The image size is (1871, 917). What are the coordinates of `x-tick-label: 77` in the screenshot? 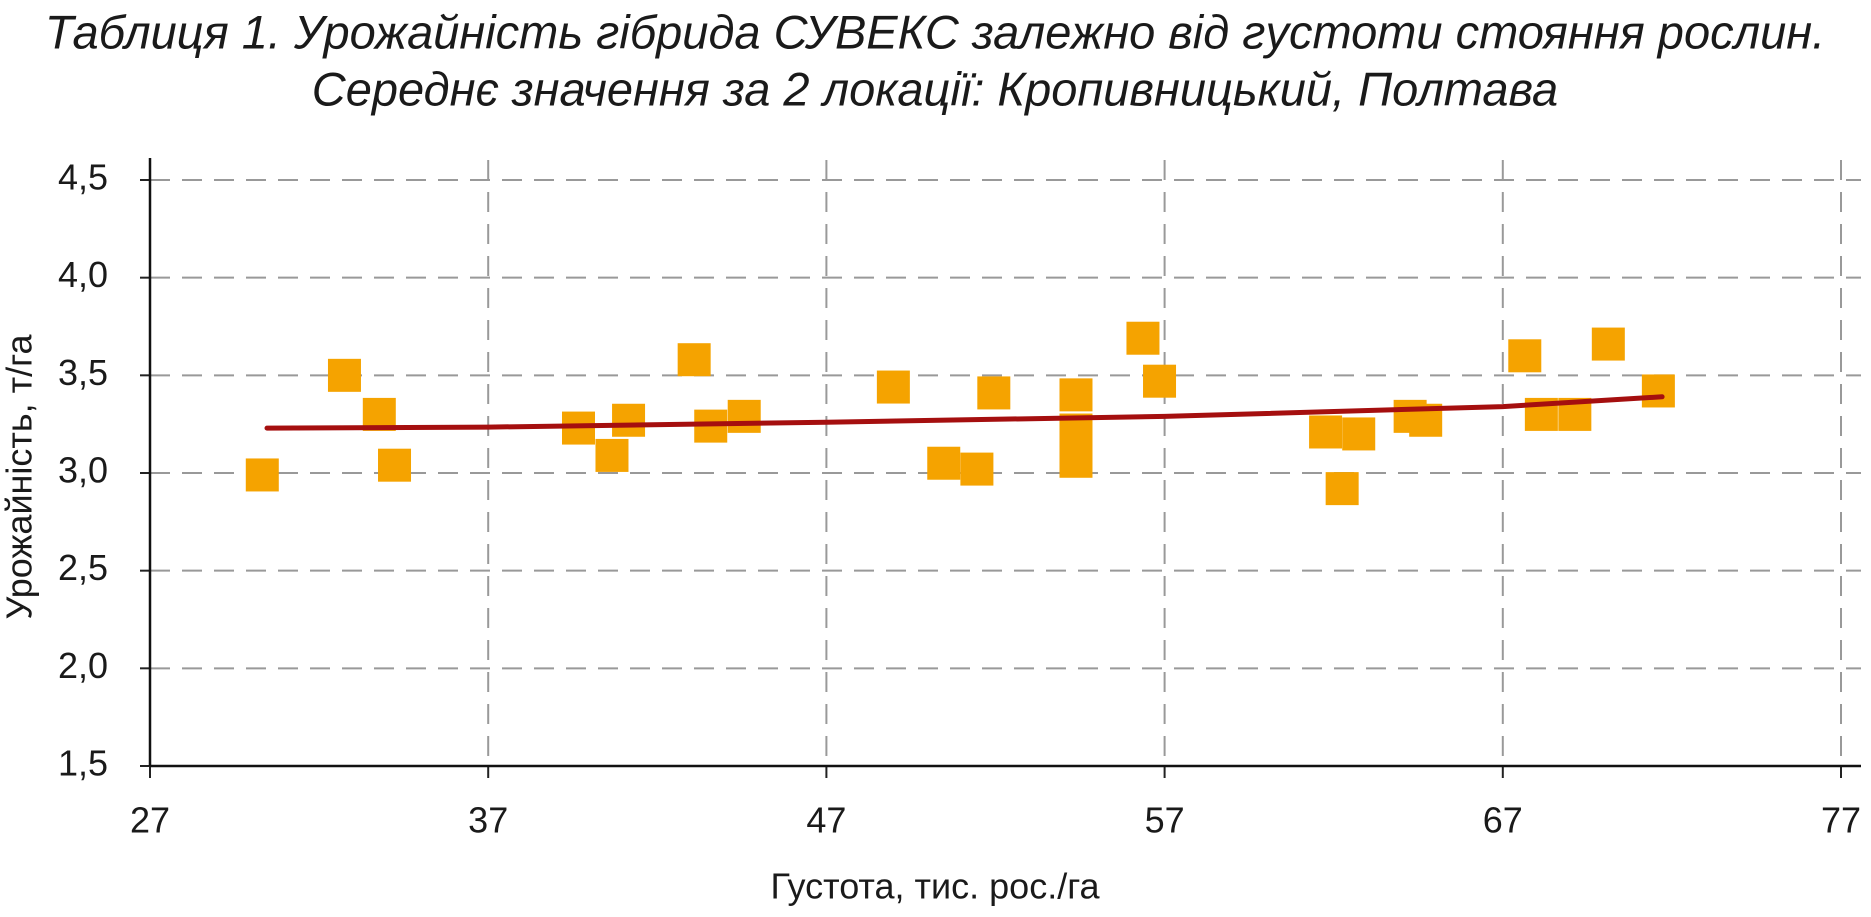 It's located at (1841, 820).